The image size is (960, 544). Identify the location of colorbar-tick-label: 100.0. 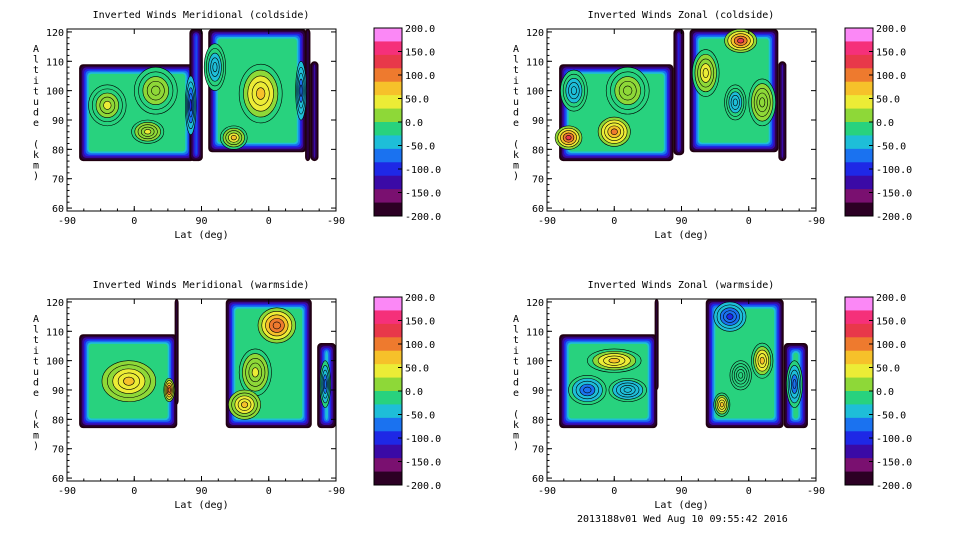
(420, 76).